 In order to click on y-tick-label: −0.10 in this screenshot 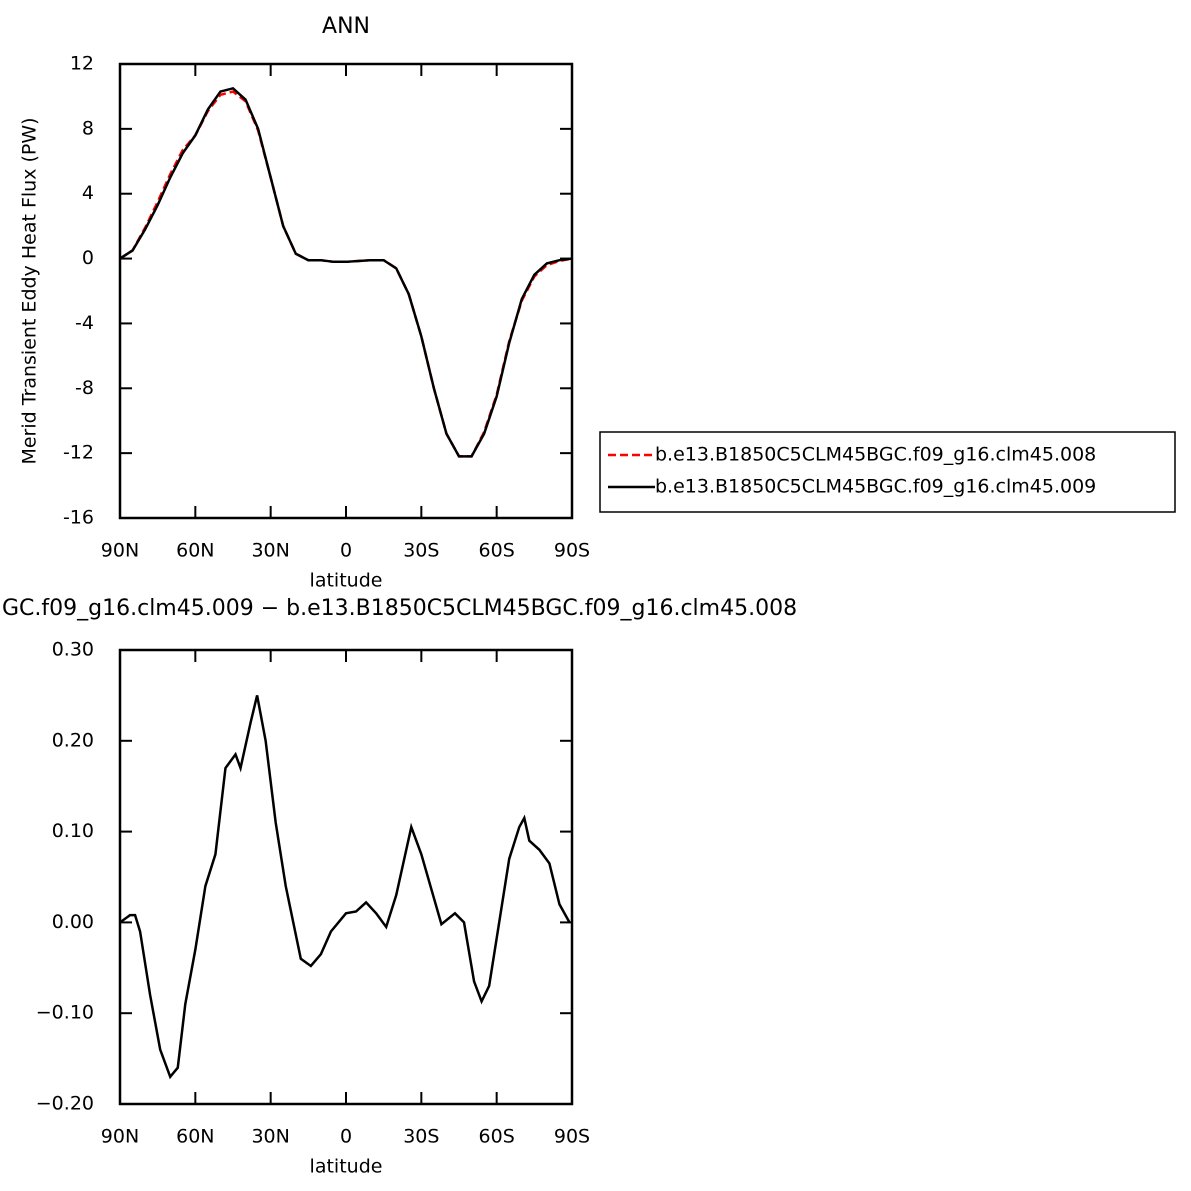, I will do `click(65, 1013)`.